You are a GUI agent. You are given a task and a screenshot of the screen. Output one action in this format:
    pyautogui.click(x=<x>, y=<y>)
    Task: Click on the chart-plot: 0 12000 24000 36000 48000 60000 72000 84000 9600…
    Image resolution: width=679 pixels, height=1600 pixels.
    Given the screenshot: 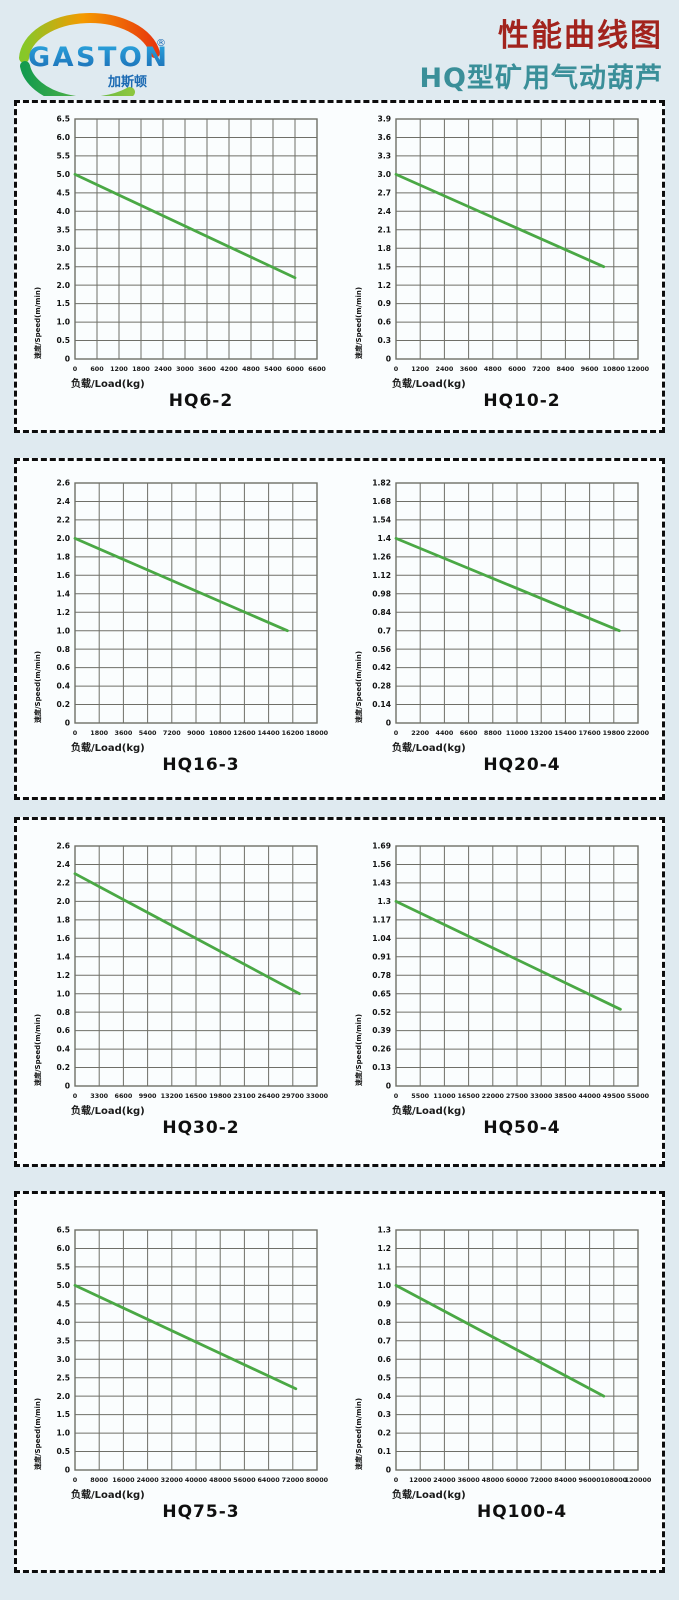 What is the action you would take?
    pyautogui.click(x=502, y=1355)
    